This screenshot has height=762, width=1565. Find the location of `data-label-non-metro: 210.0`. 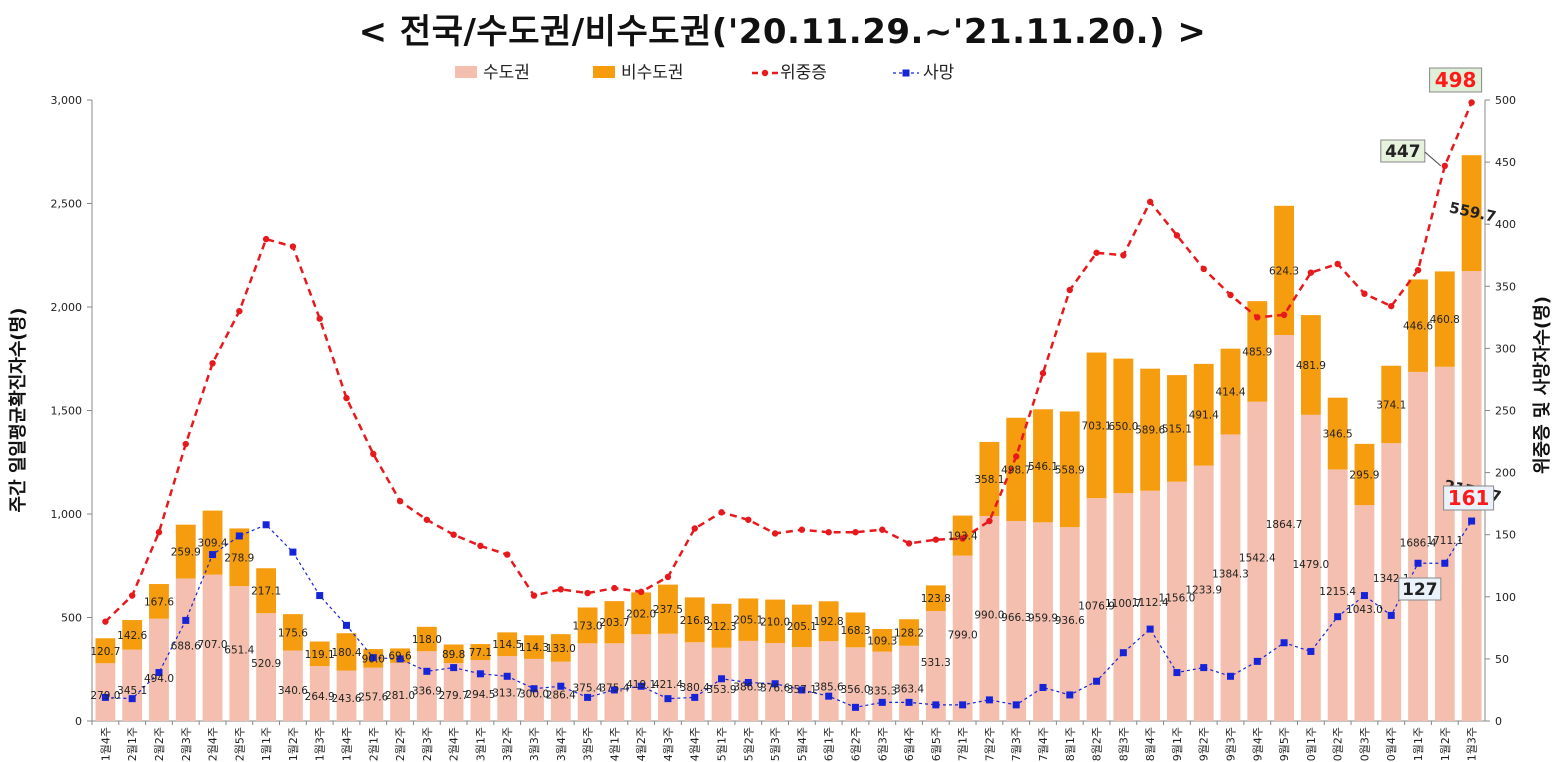

data-label-non-metro: 210.0 is located at coordinates (775, 622).